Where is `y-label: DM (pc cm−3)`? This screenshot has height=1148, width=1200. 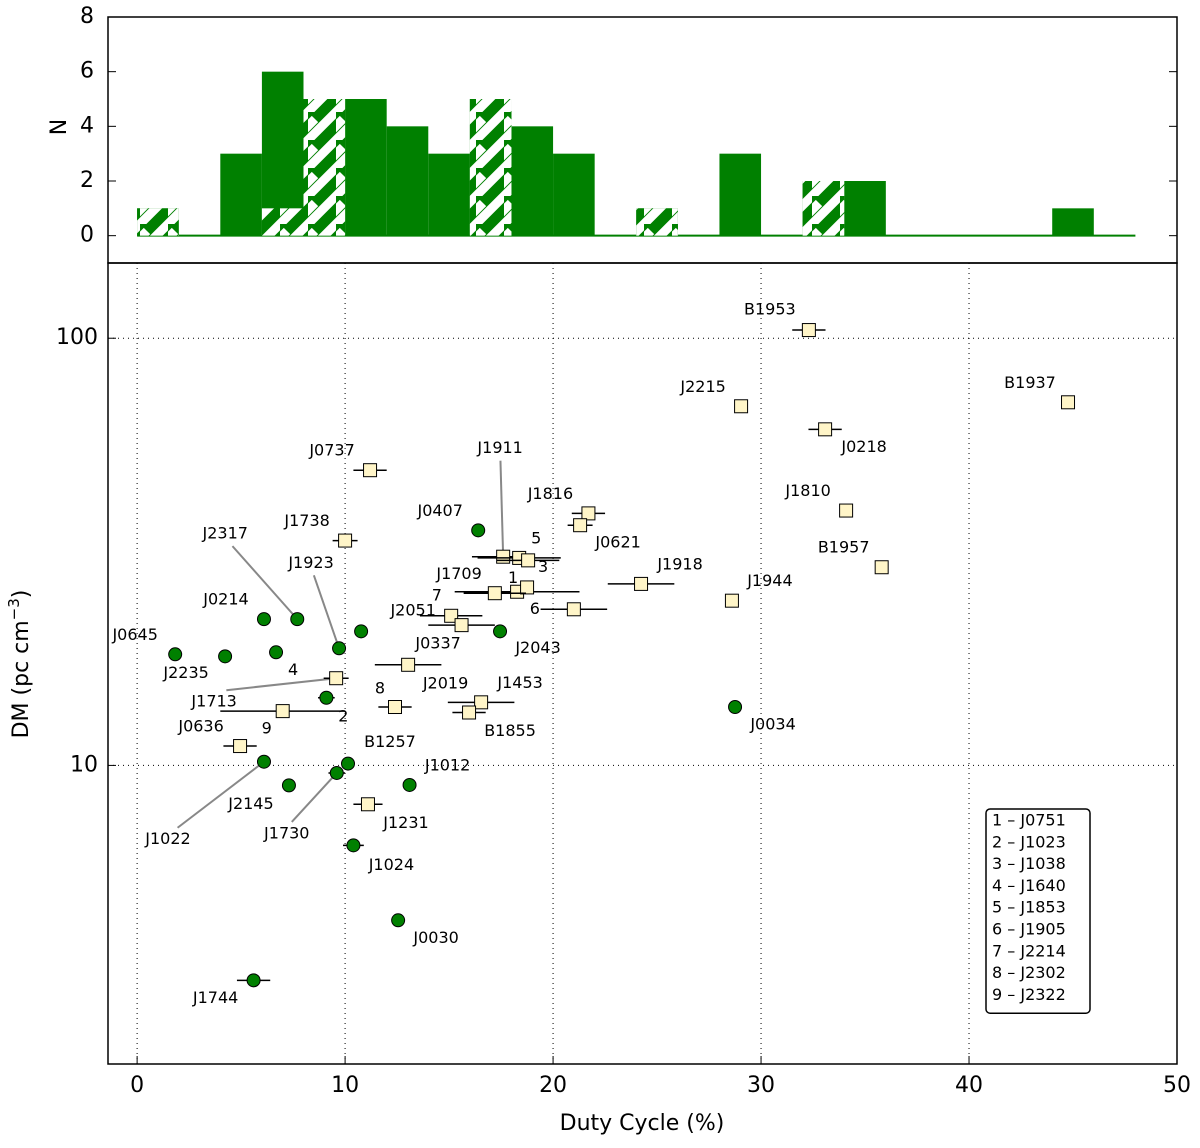
y-label: DM (pc cm−3) is located at coordinates (20, 664).